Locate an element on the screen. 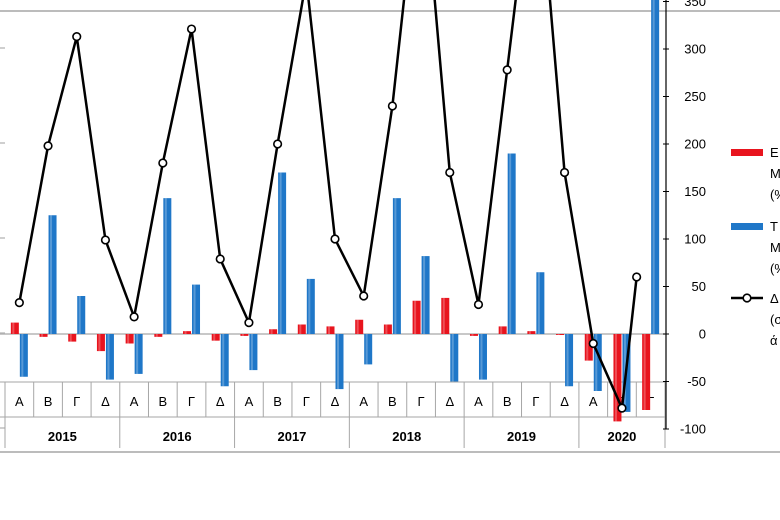  year-tick-label: 2019 is located at coordinates (521, 436).